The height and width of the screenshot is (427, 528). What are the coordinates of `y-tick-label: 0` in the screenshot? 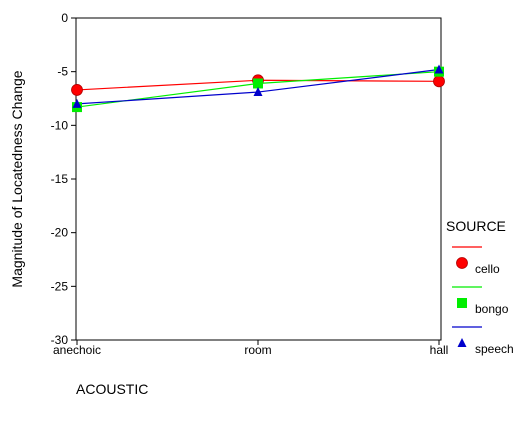 It's located at (64, 18).